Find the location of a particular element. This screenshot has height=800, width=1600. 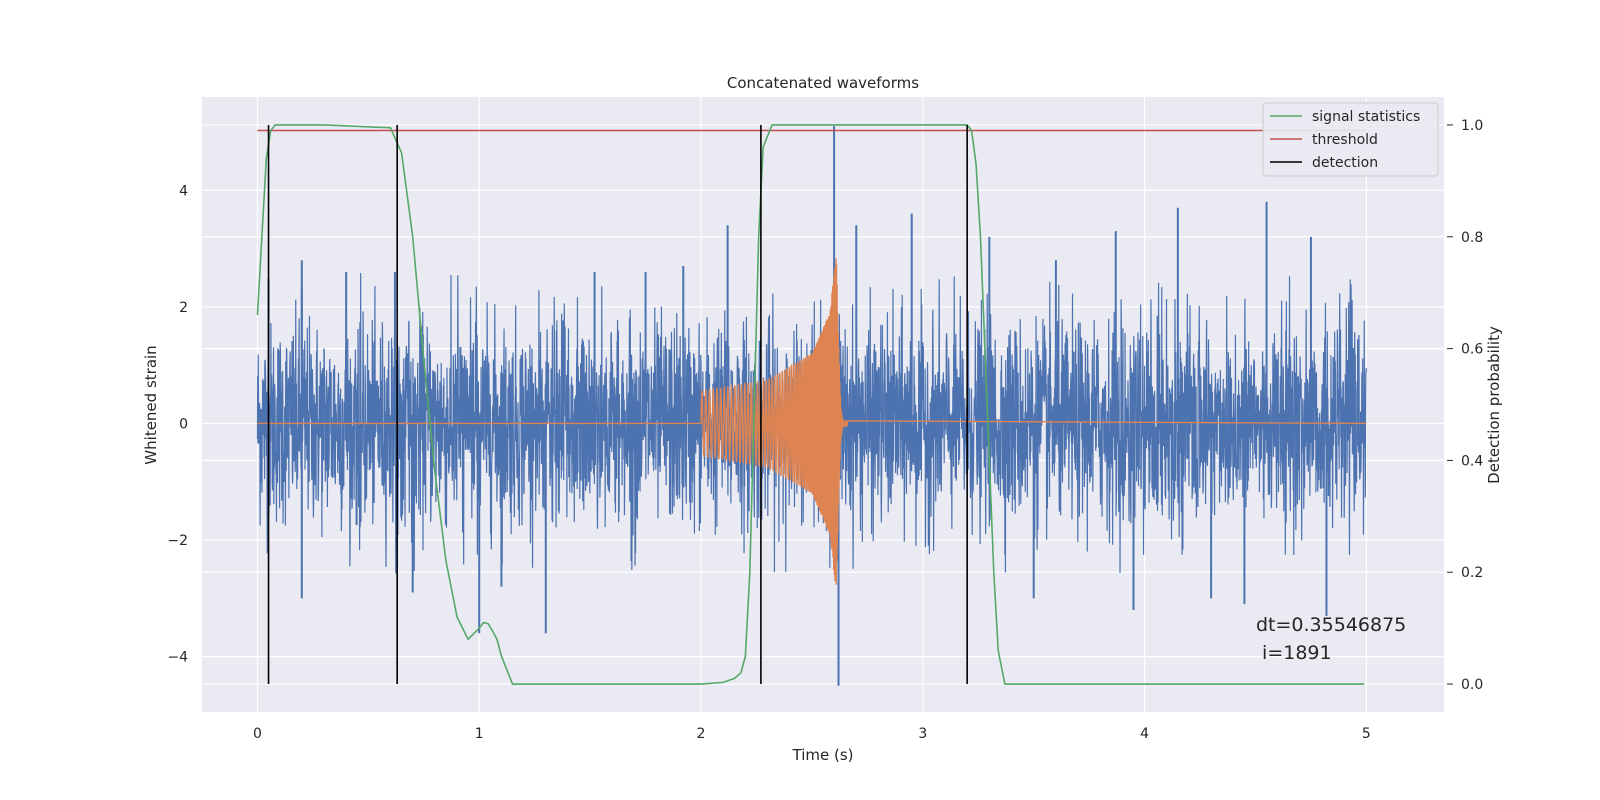

legend: signal statistics threshold detection is located at coordinates (1350, 139).